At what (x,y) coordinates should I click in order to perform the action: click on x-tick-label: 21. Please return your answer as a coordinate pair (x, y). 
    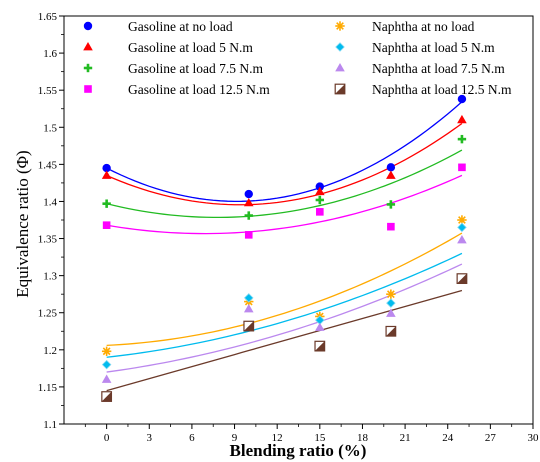
    Looking at the image, I should click on (405, 438).